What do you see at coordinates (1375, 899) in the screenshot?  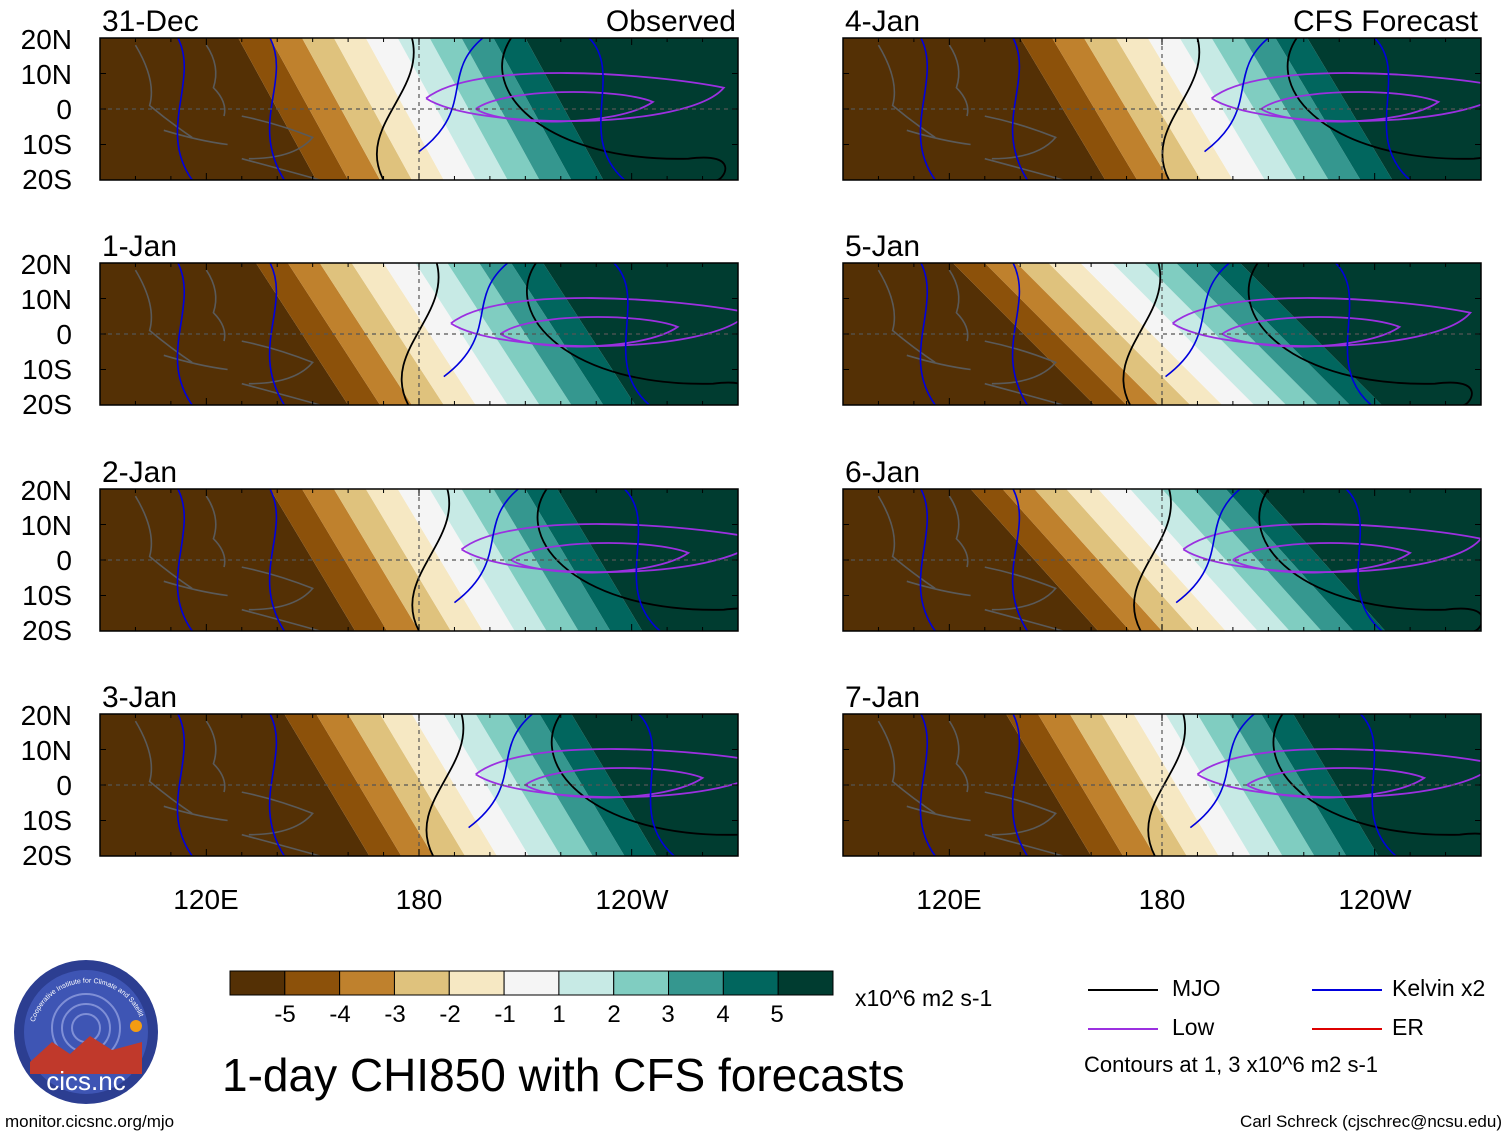 I see `x-tick-label-120w-right: 120W` at bounding box center [1375, 899].